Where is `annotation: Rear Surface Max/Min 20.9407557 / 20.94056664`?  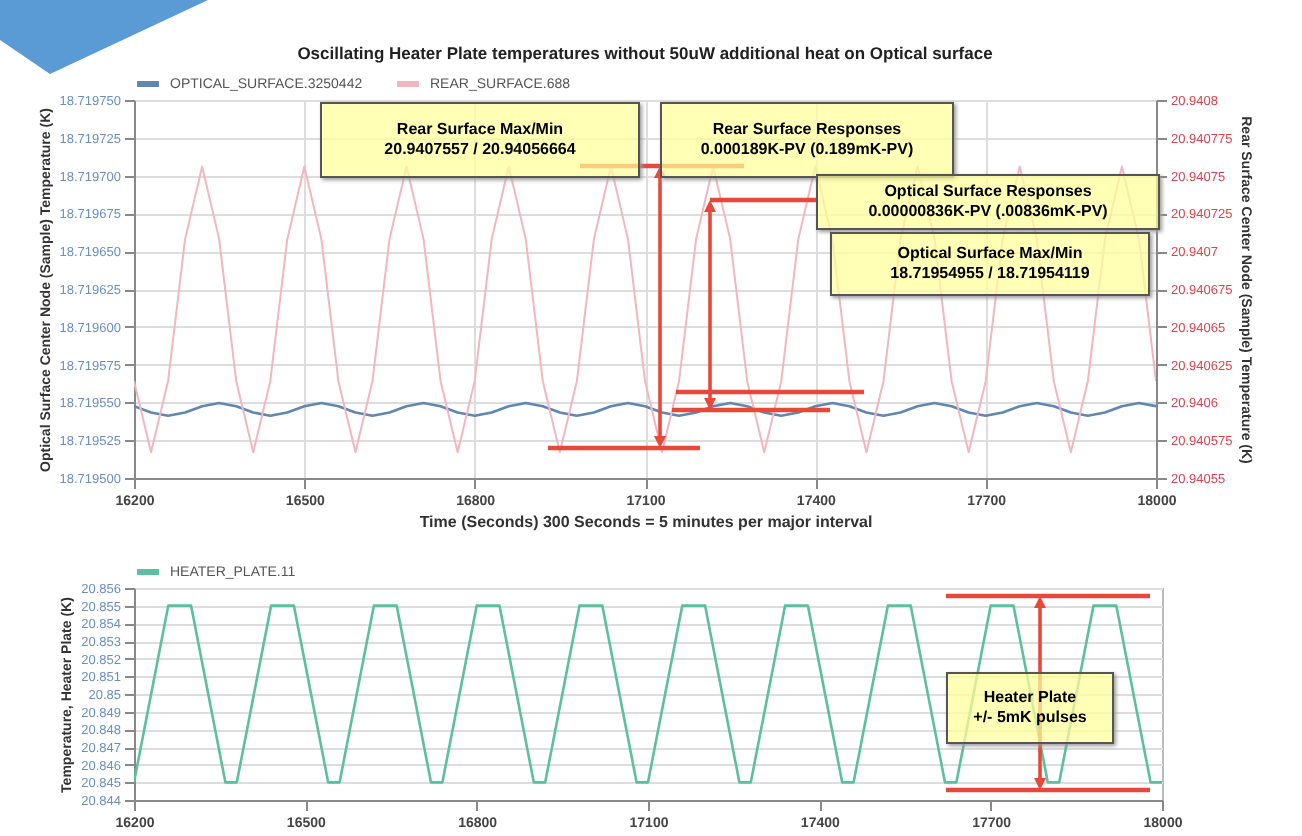
annotation: Rear Surface Max/Min 20.9407557 / 20.94056664 is located at coordinates (480, 140).